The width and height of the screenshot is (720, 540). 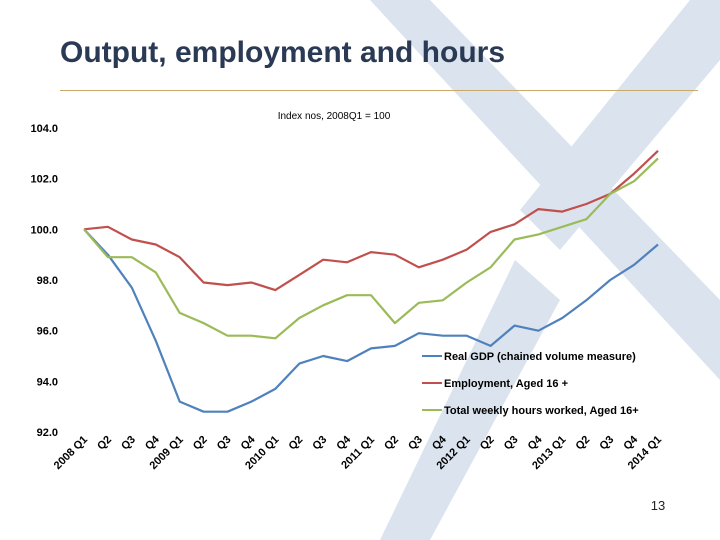 I want to click on y-tick-label: 92.0, so click(x=47, y=433).